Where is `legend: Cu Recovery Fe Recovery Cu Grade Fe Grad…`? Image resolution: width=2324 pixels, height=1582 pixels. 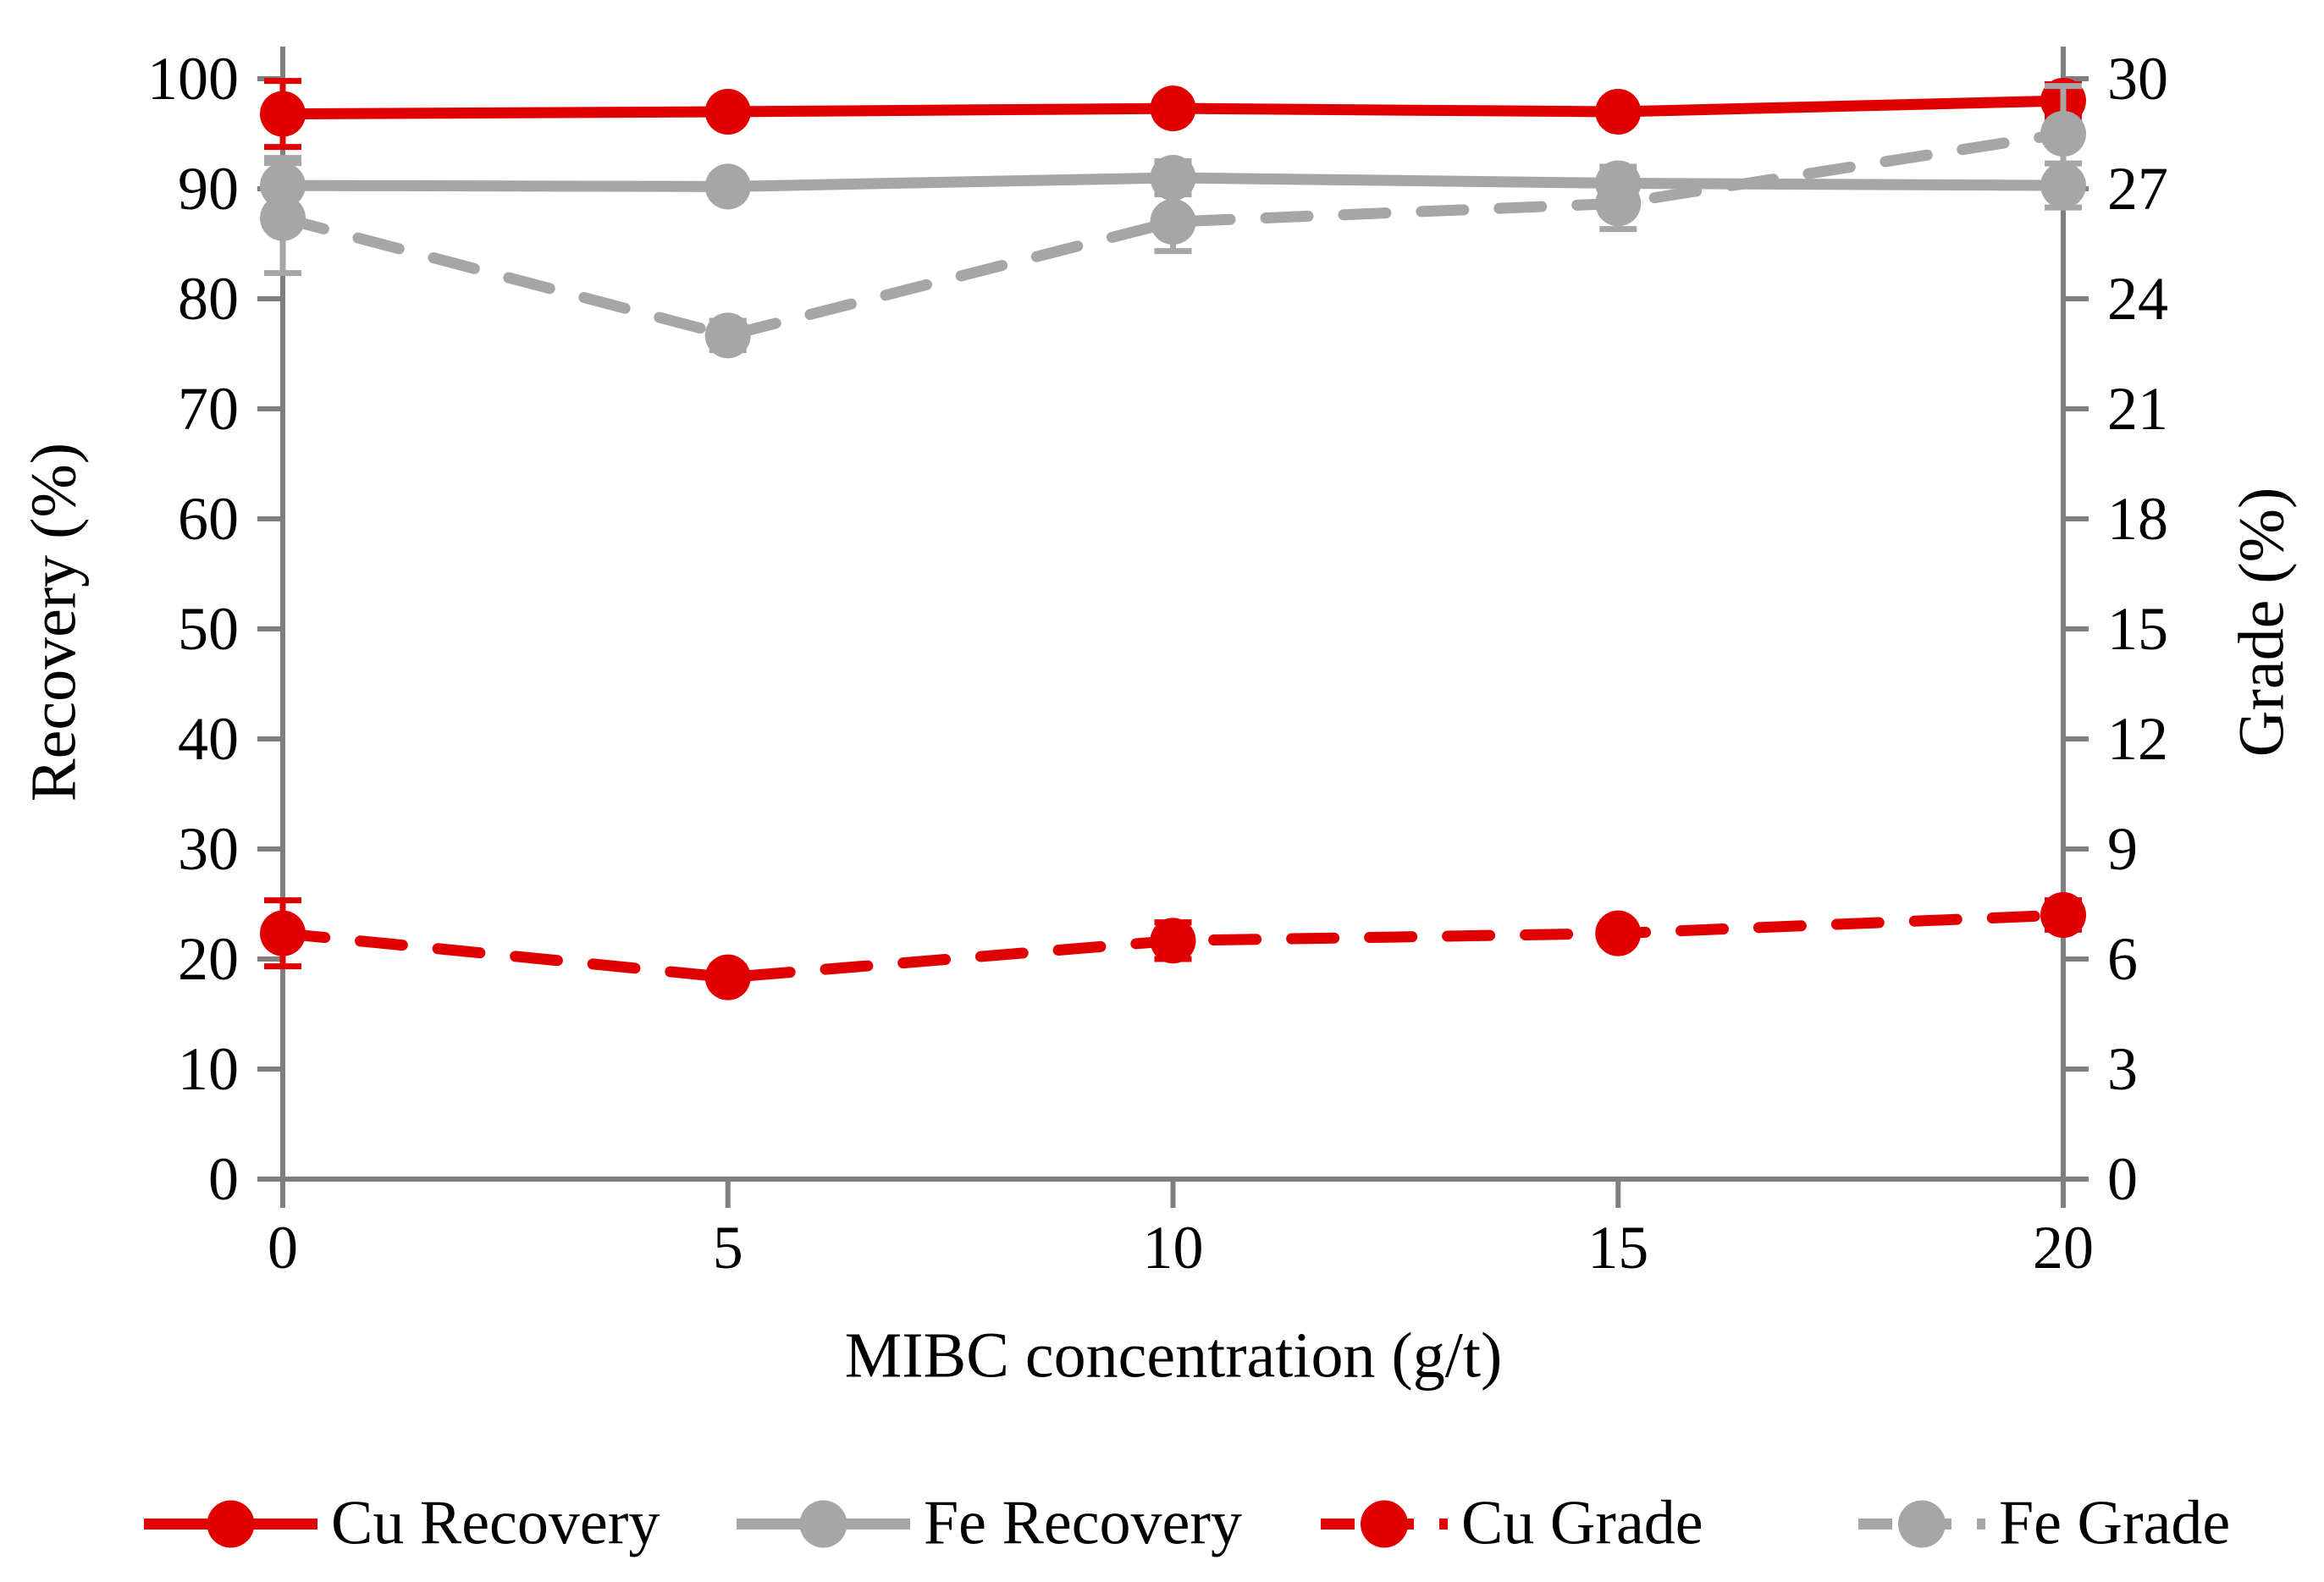
legend: Cu Recovery Fe Recovery Cu Grade Fe Grad… is located at coordinates (1162, 1523).